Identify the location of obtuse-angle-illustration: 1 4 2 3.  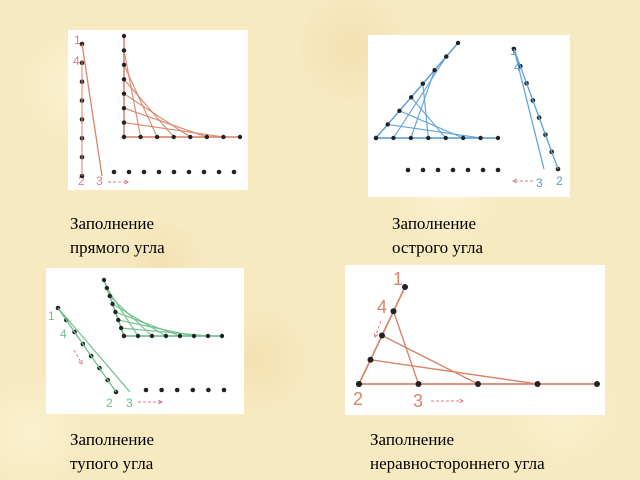
(145, 341).